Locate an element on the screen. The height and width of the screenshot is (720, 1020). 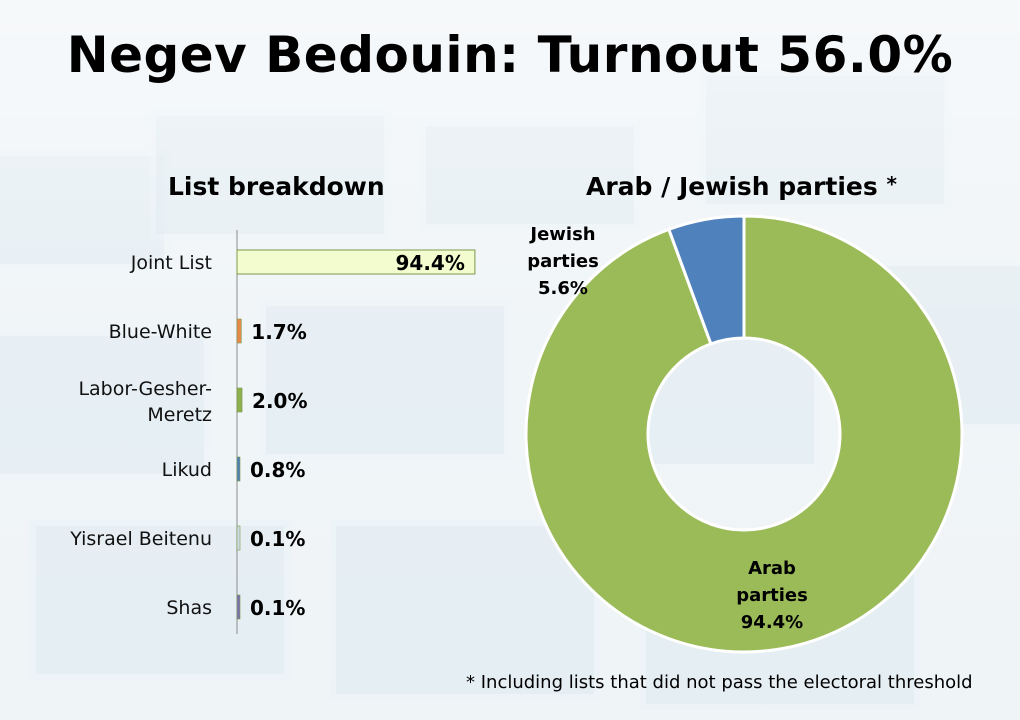
category-label: Blue-White is located at coordinates (160, 332).